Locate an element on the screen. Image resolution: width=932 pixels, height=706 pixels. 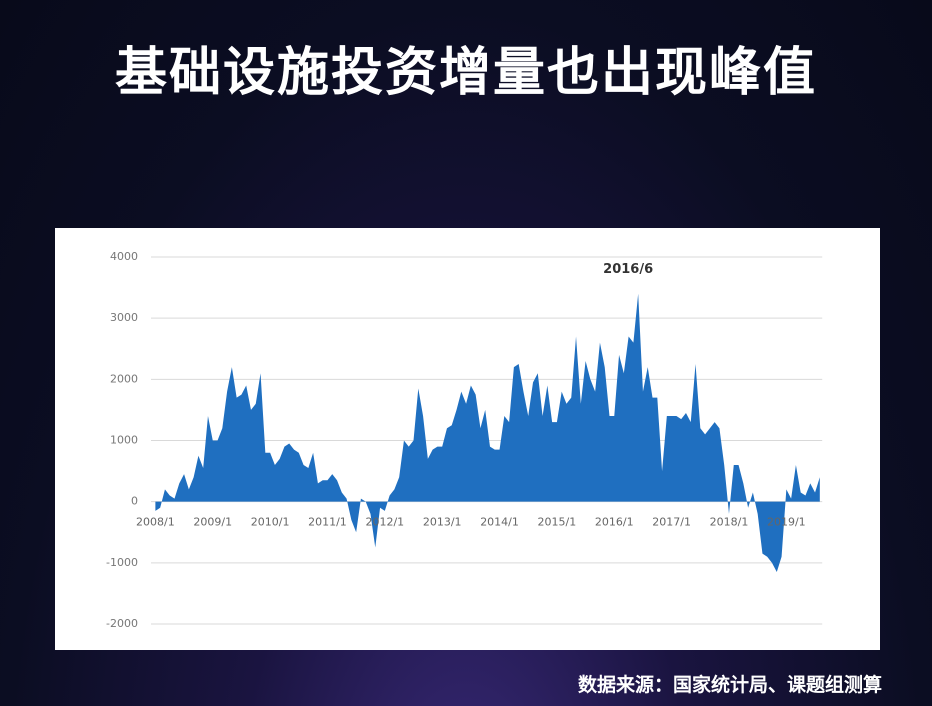
y-tick-label: 1000 is located at coordinates (124, 440).